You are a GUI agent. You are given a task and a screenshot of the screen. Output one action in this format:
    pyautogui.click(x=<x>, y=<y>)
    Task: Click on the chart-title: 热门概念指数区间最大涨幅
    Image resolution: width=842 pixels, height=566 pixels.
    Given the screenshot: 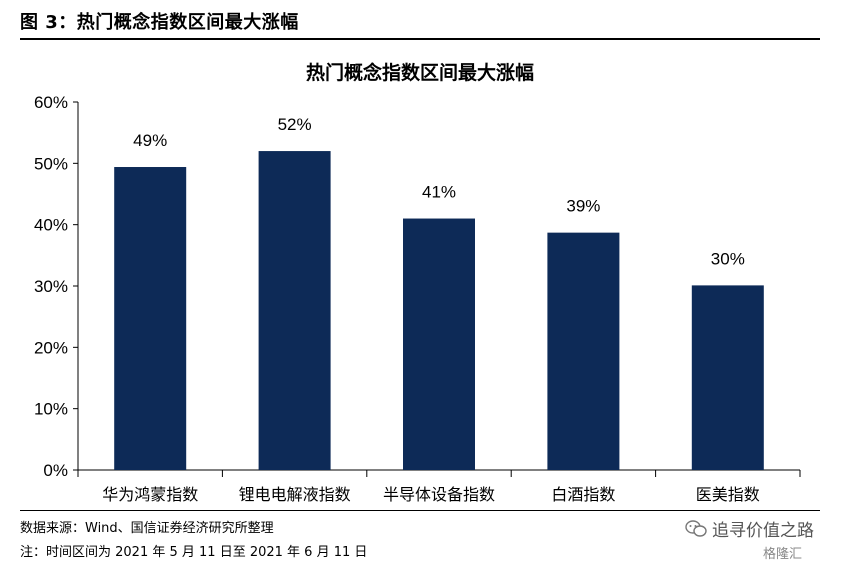 What is the action you would take?
    pyautogui.click(x=420, y=72)
    